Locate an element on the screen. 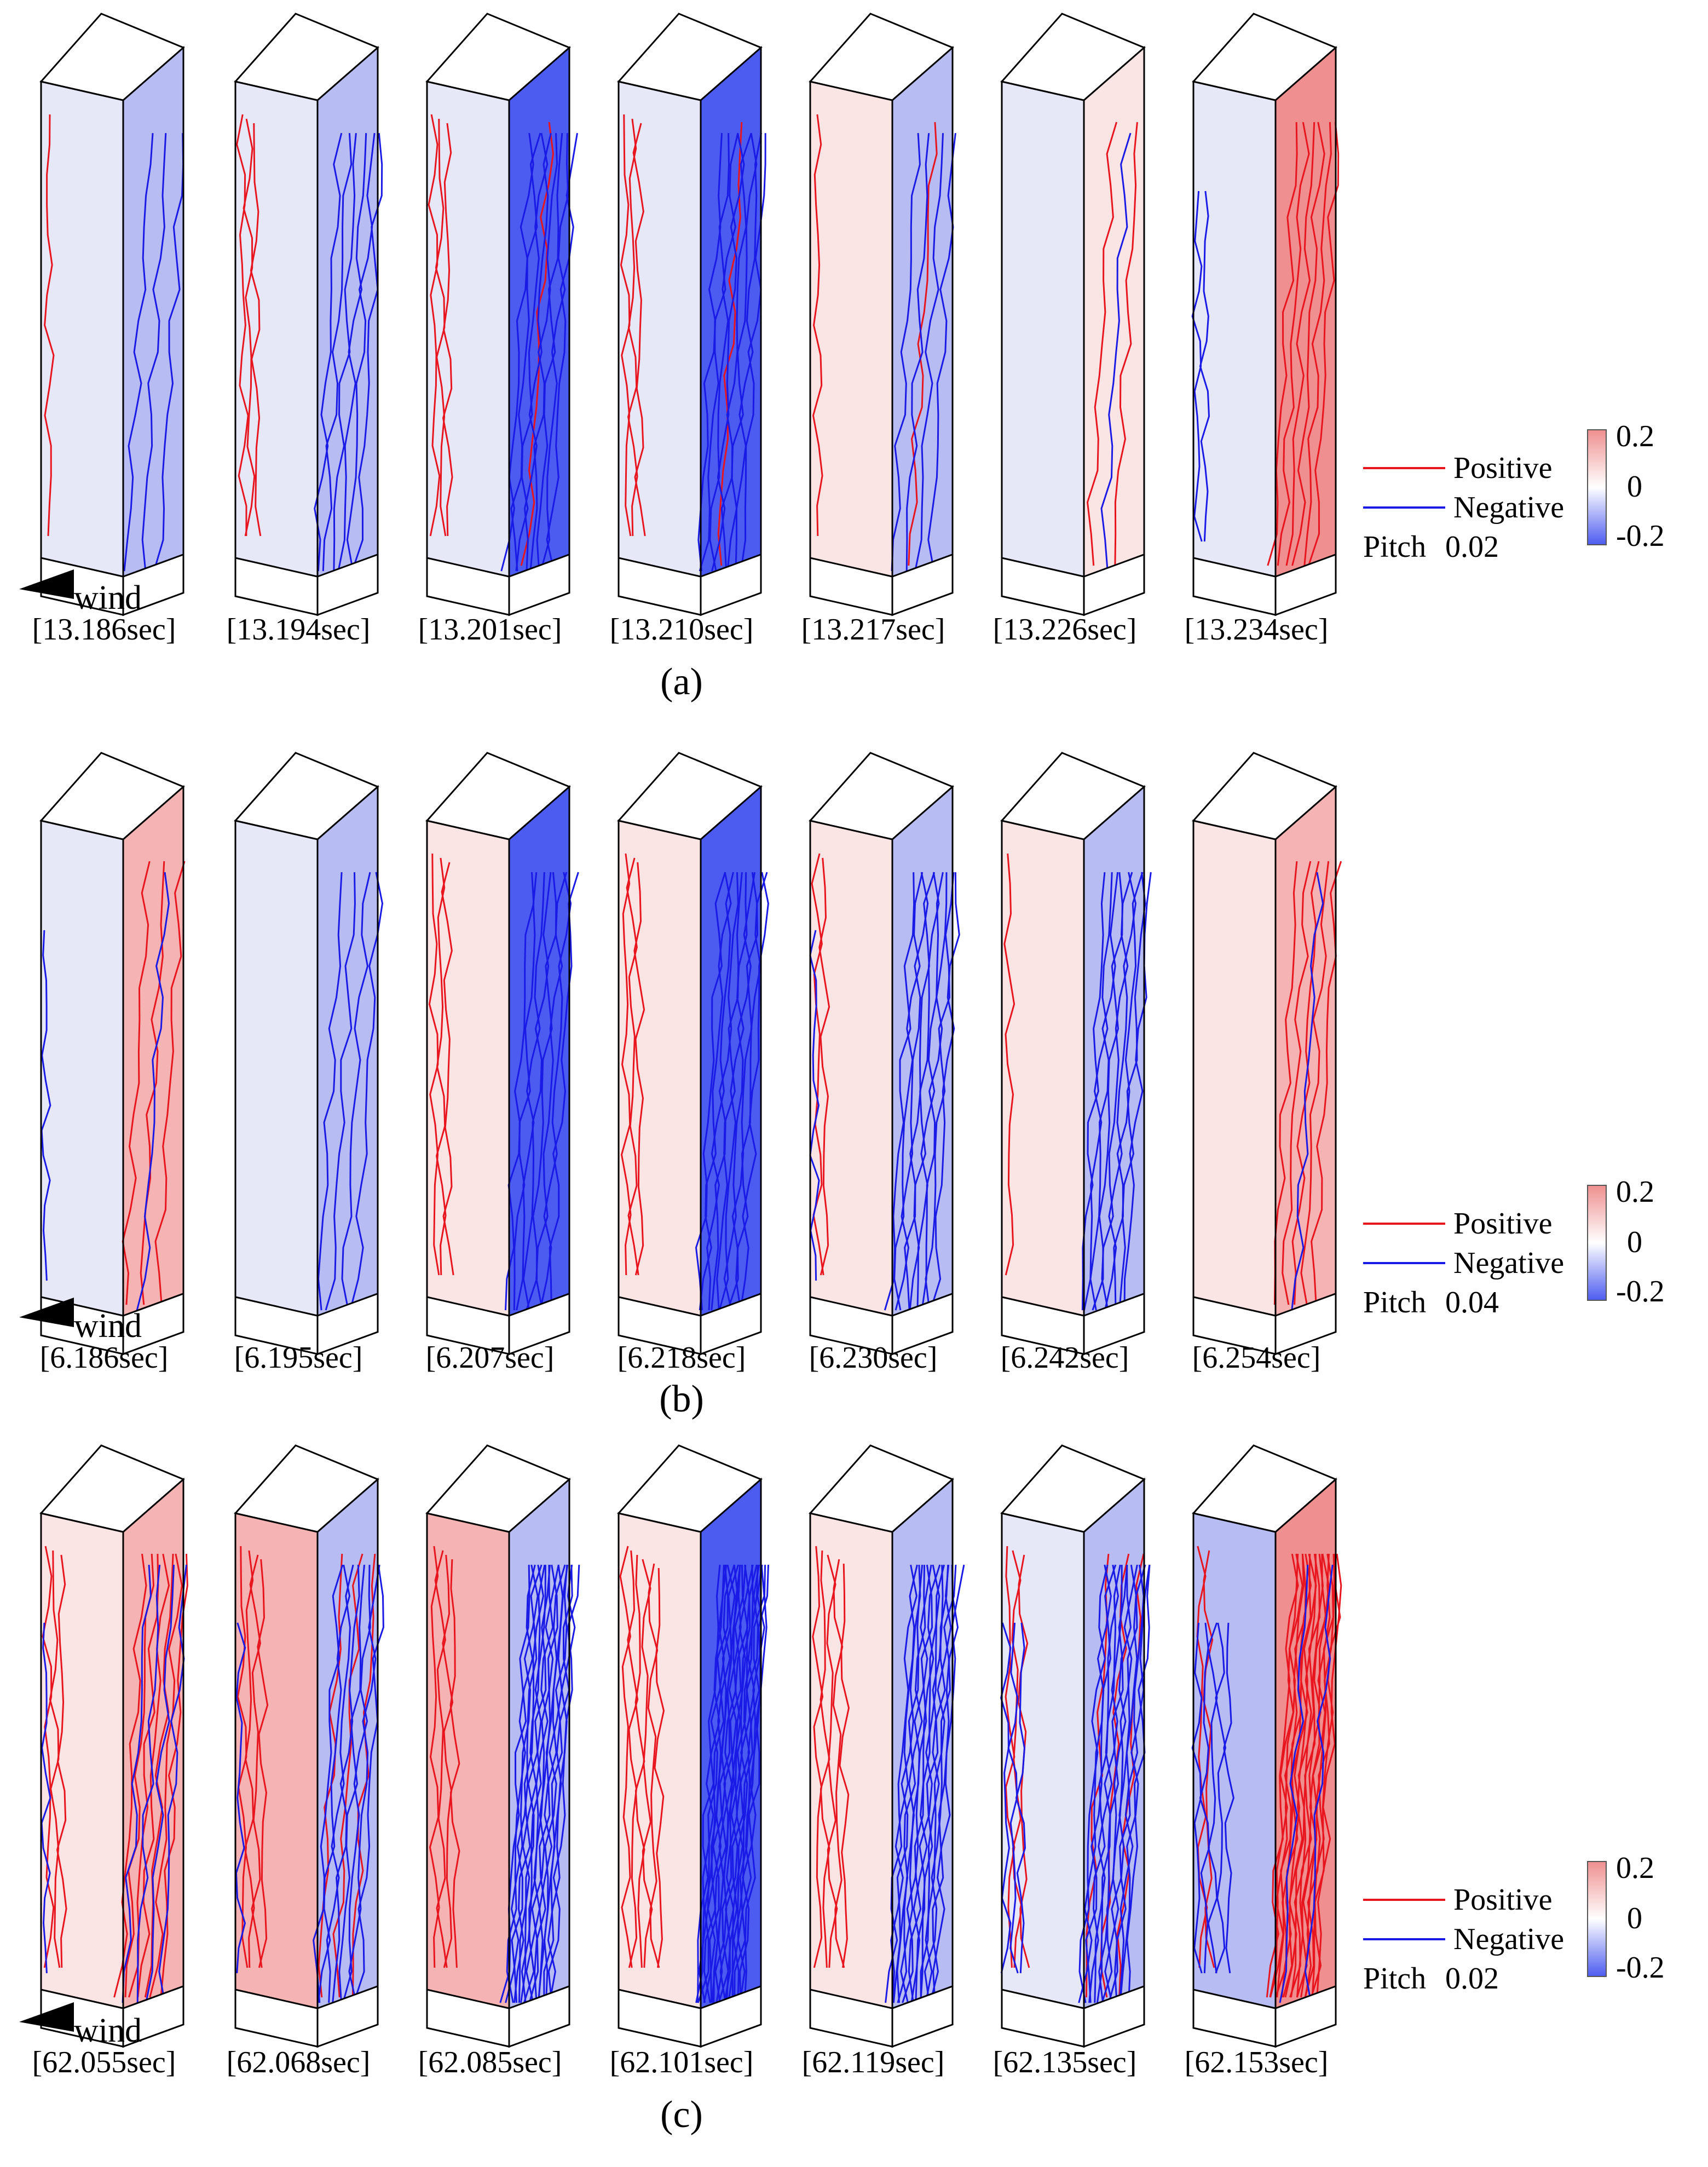 The image size is (1708, 2167). time-label: [62.068sec] is located at coordinates (299, 2062).